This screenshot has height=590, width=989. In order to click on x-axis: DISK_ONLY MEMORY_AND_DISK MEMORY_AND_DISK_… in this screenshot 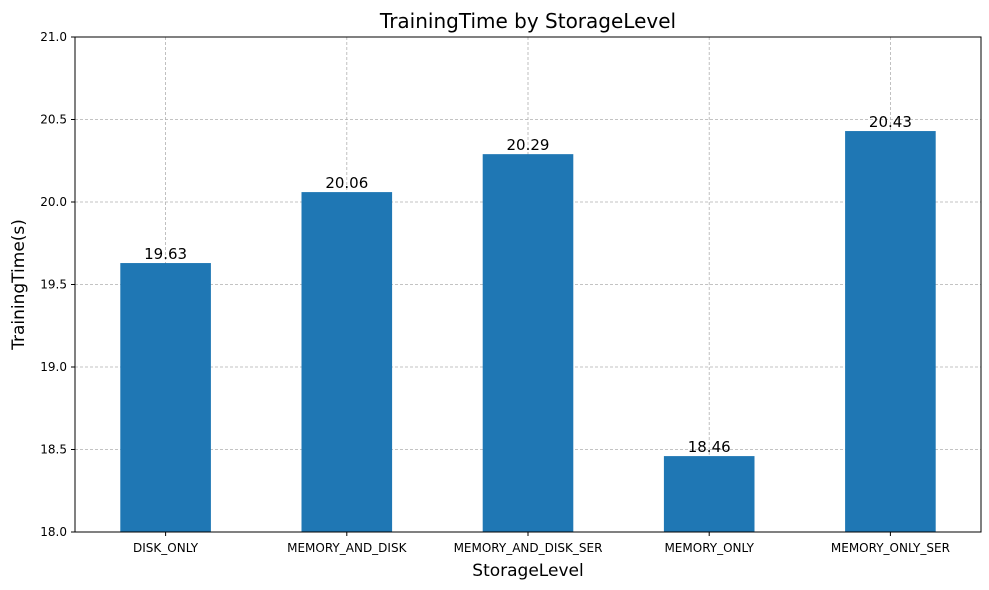, I will do `click(541, 543)`.